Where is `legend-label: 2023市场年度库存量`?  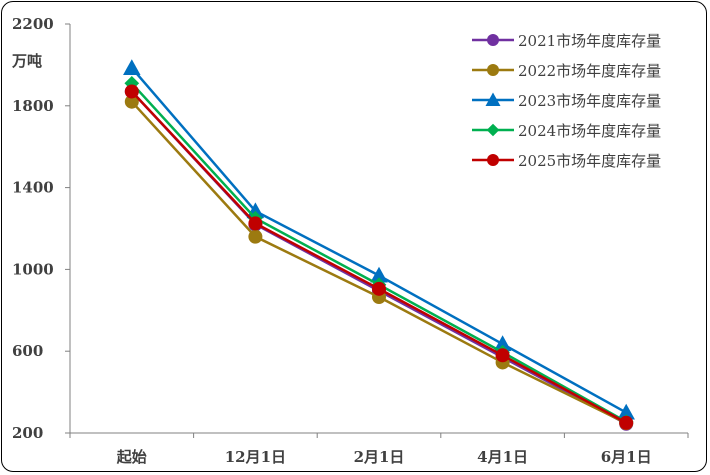 legend-label: 2023市场年度库存量 is located at coordinates (589, 101).